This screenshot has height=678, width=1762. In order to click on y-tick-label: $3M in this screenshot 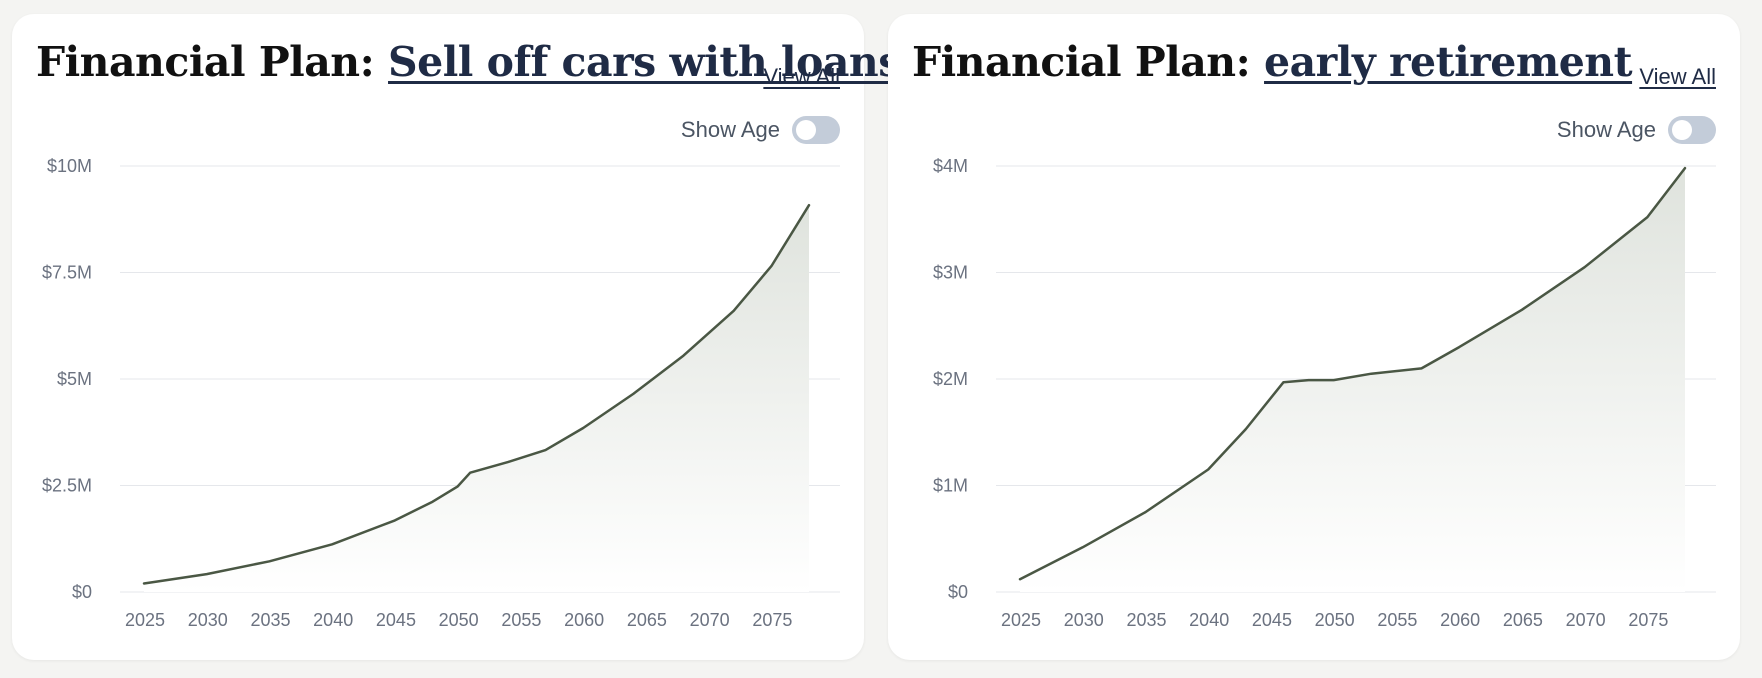, I will do `click(950, 273)`.